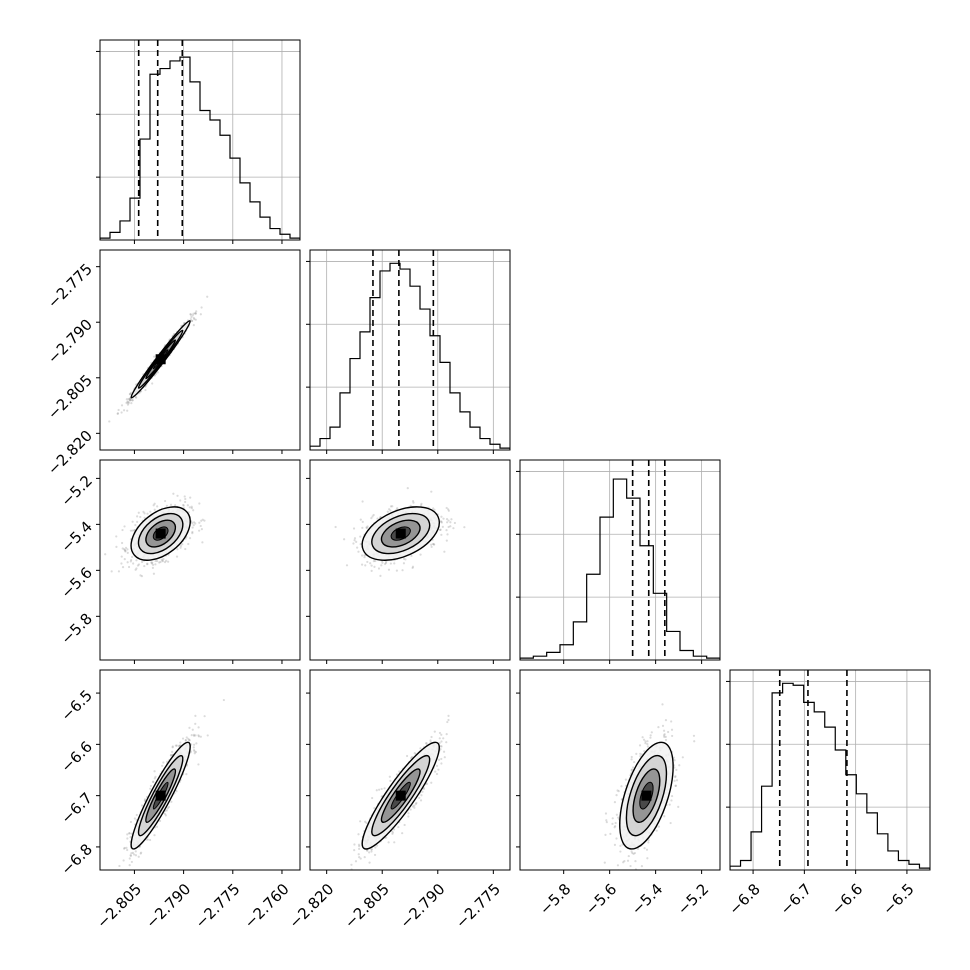  What do you see at coordinates (410, 350) in the screenshot?
I see `panel-frame` at bounding box center [410, 350].